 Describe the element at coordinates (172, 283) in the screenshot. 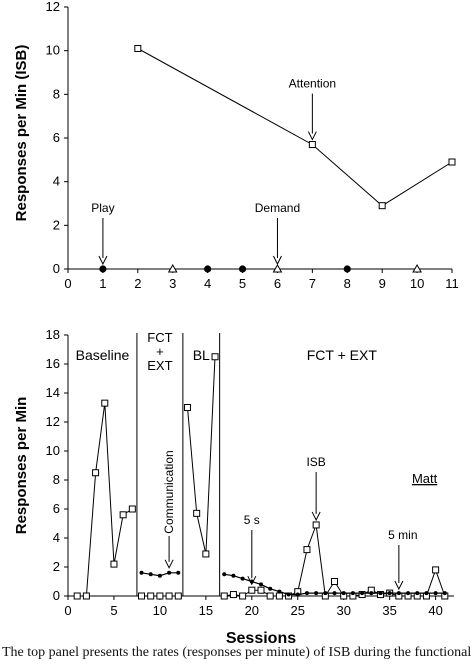

I see `top-x-tick-label: 3` at that location.